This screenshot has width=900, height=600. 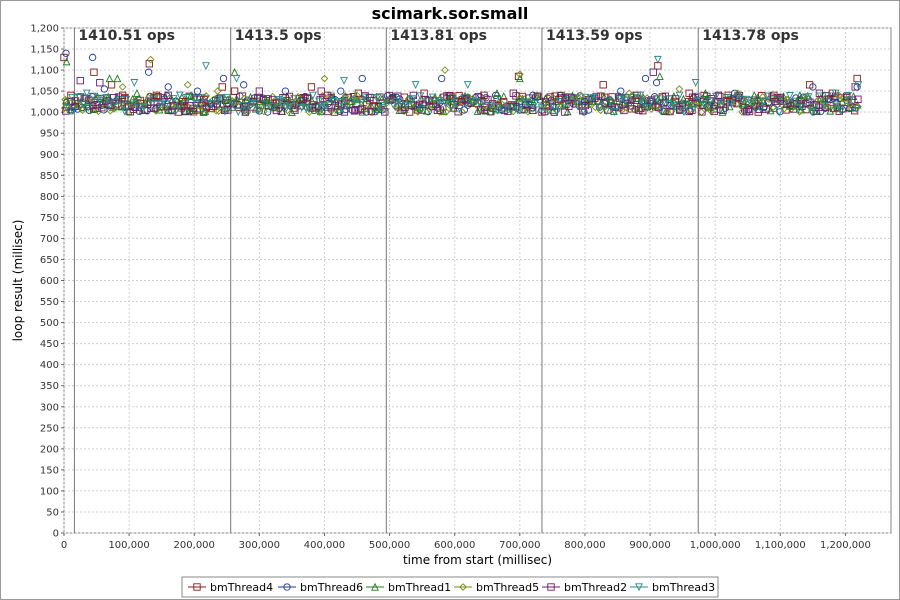 I want to click on iteration-ops-label: 1413.5 ops, so click(x=278, y=36).